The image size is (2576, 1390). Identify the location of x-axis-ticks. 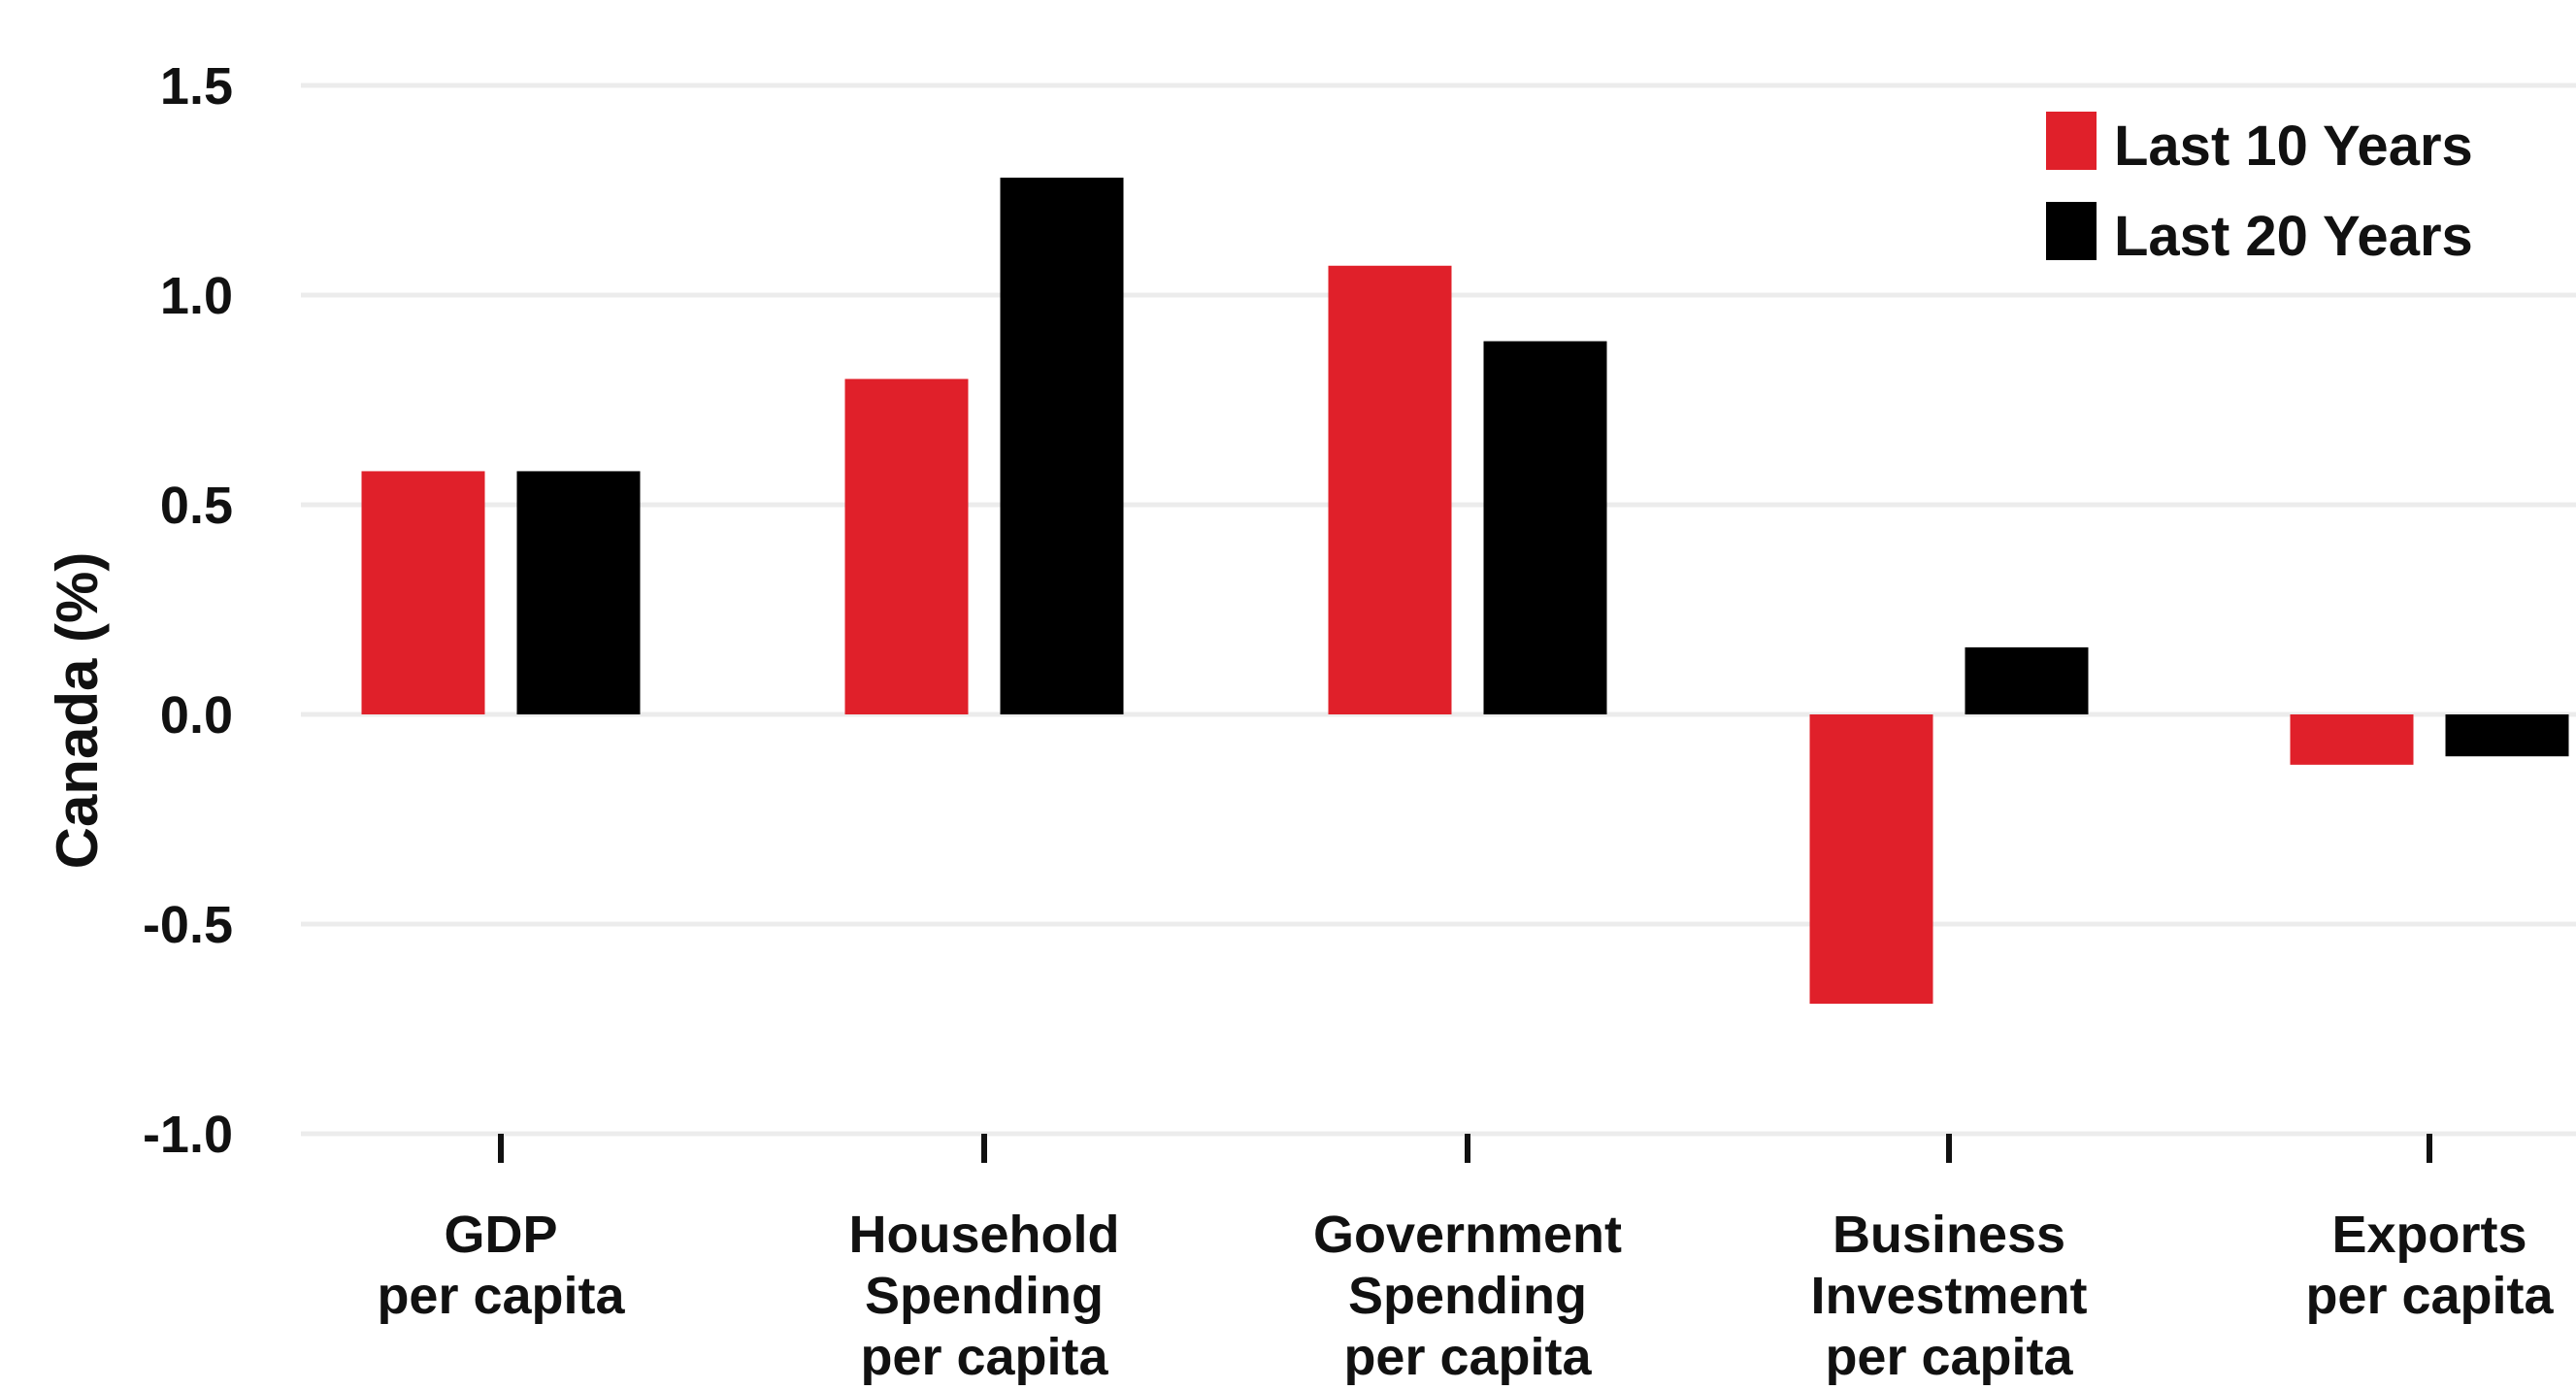
(1465, 1148).